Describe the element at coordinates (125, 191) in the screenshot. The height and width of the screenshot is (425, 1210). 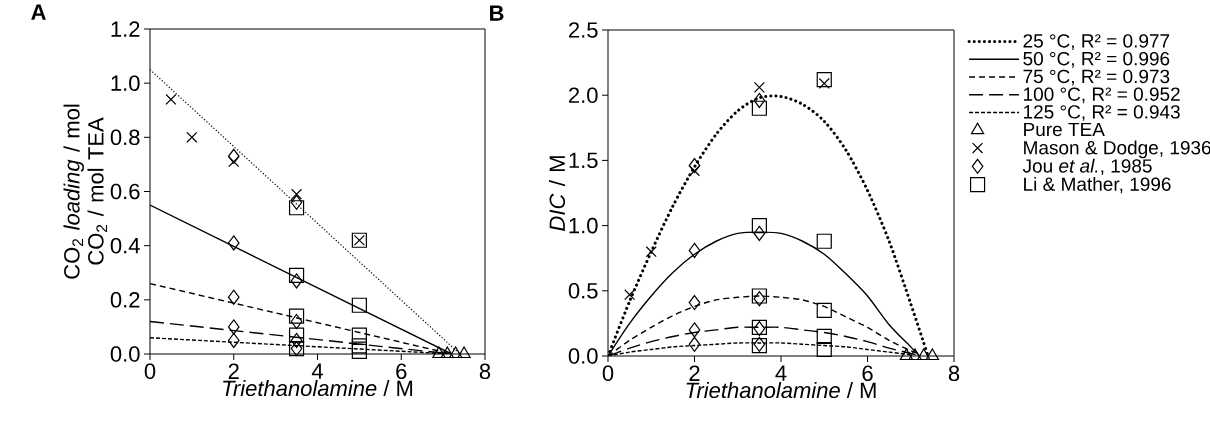
I see `y-tick-label: 0.6` at that location.